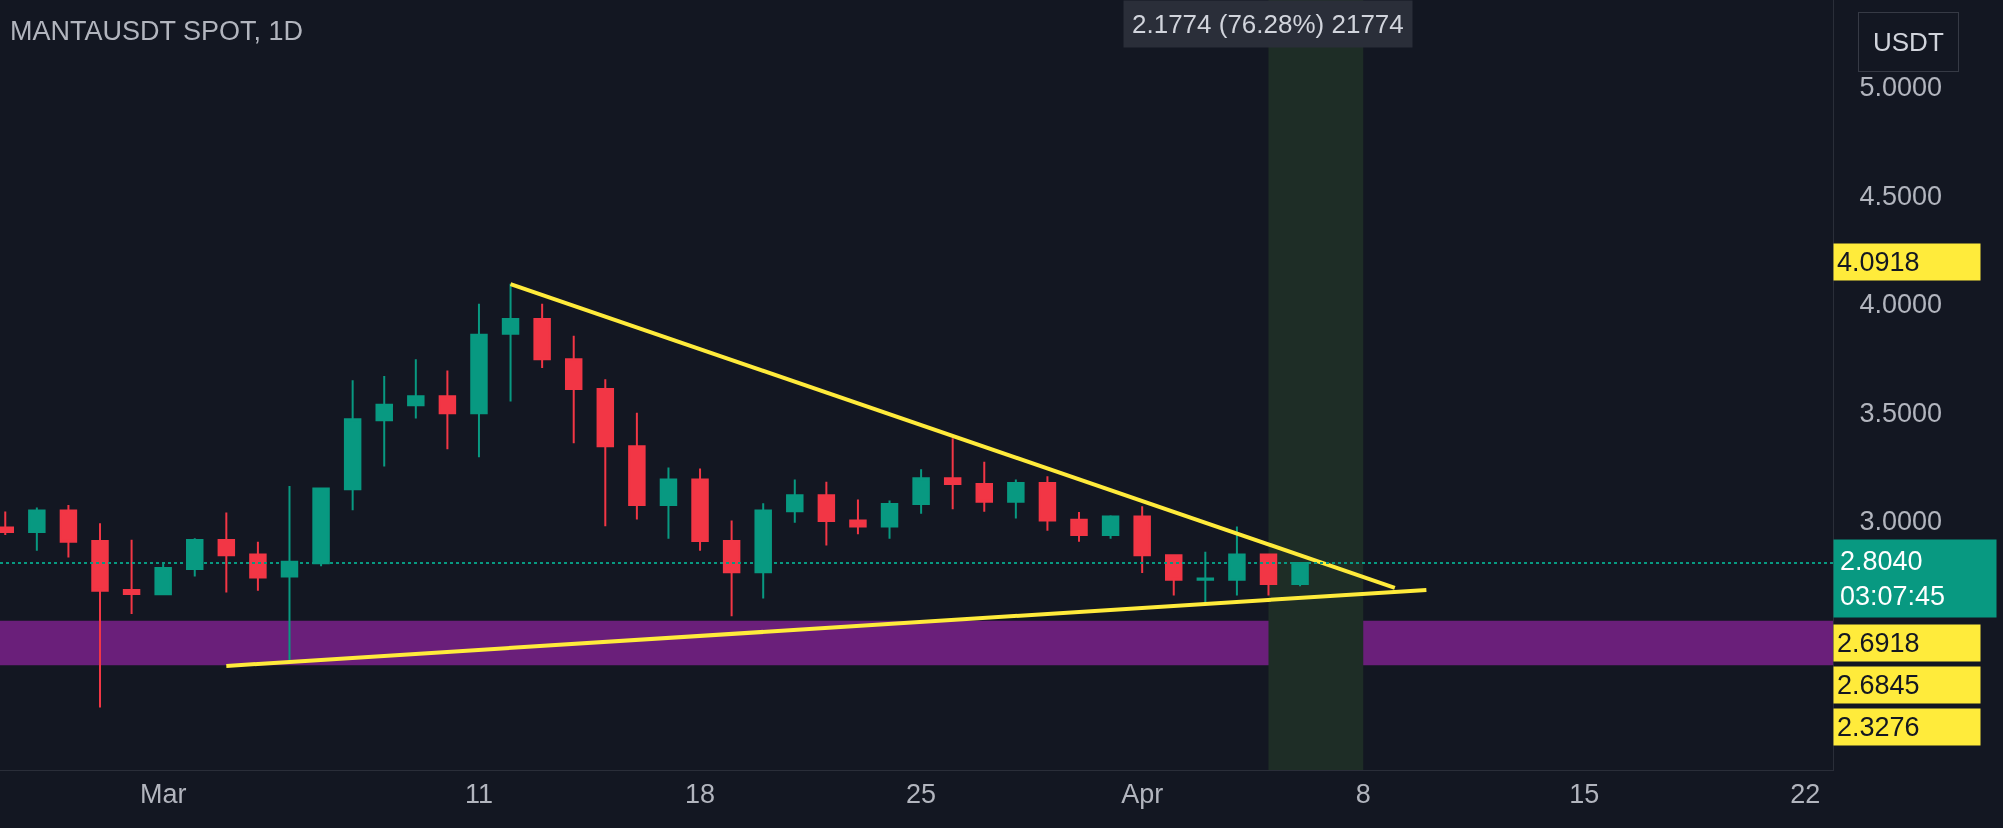  What do you see at coordinates (1268, 24) in the screenshot?
I see `band-label: 2.1774 (76.28%) 21774` at bounding box center [1268, 24].